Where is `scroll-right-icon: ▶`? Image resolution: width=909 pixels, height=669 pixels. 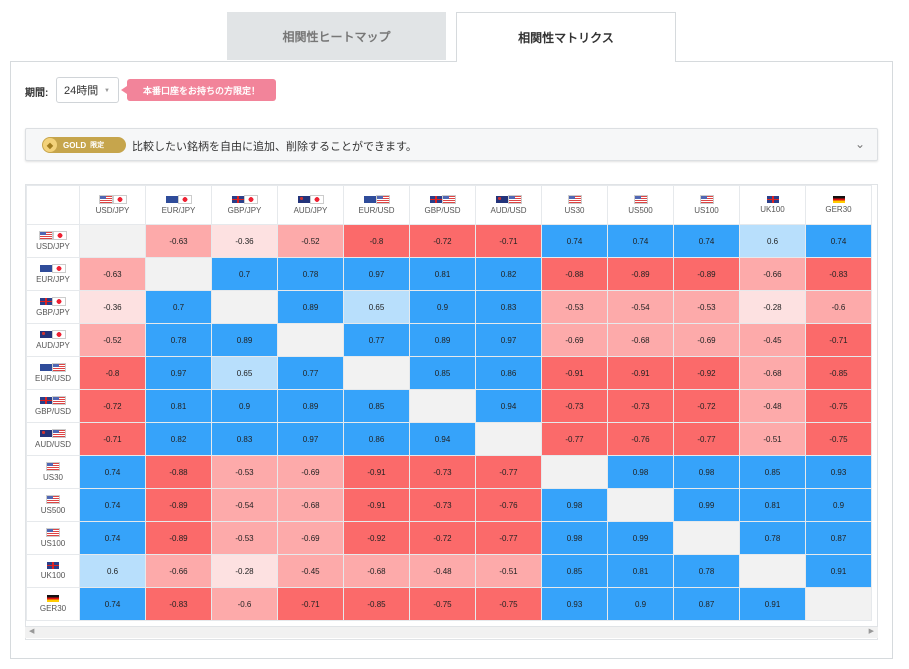
scroll-right-icon: ▶ is located at coordinates (871, 631).